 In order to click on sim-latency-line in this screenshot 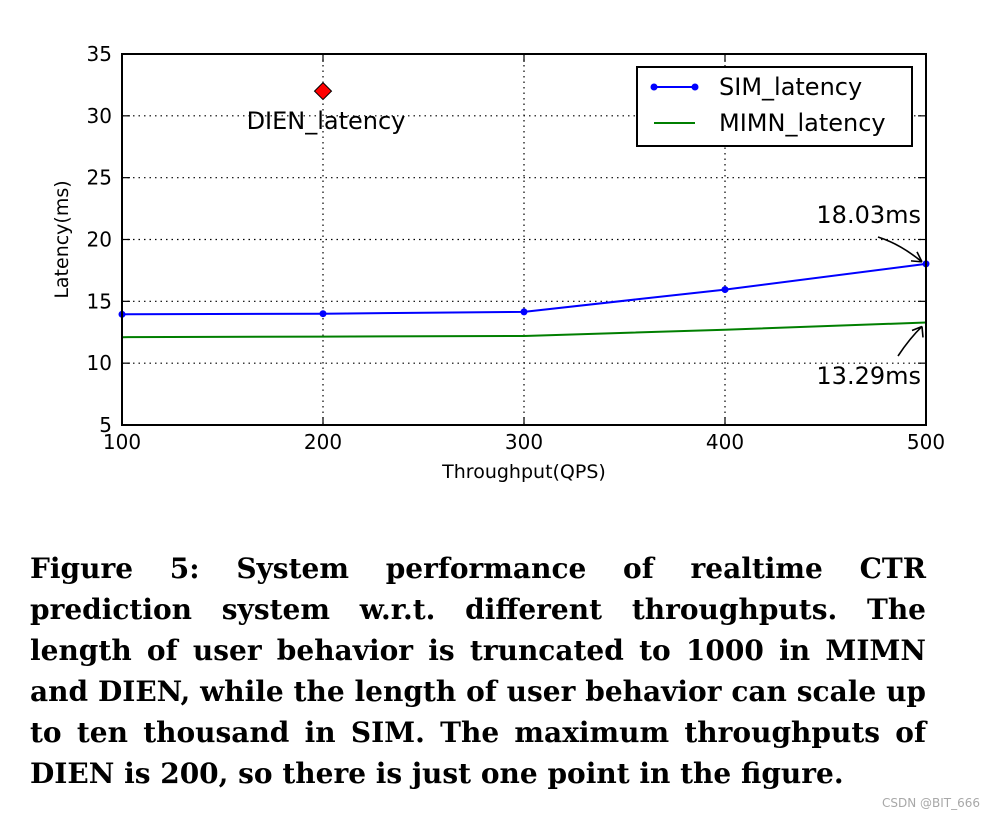, I will do `click(524, 289)`.